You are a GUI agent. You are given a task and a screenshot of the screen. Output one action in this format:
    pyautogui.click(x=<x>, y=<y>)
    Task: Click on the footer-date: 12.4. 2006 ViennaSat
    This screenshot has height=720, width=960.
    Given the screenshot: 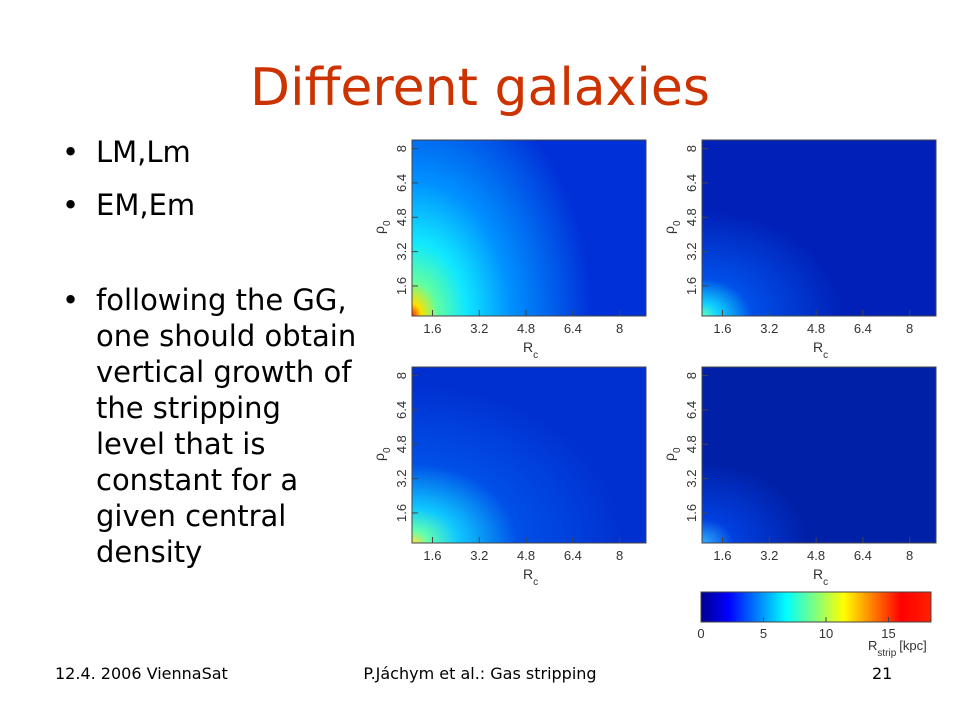 What is the action you would take?
    pyautogui.click(x=141, y=673)
    